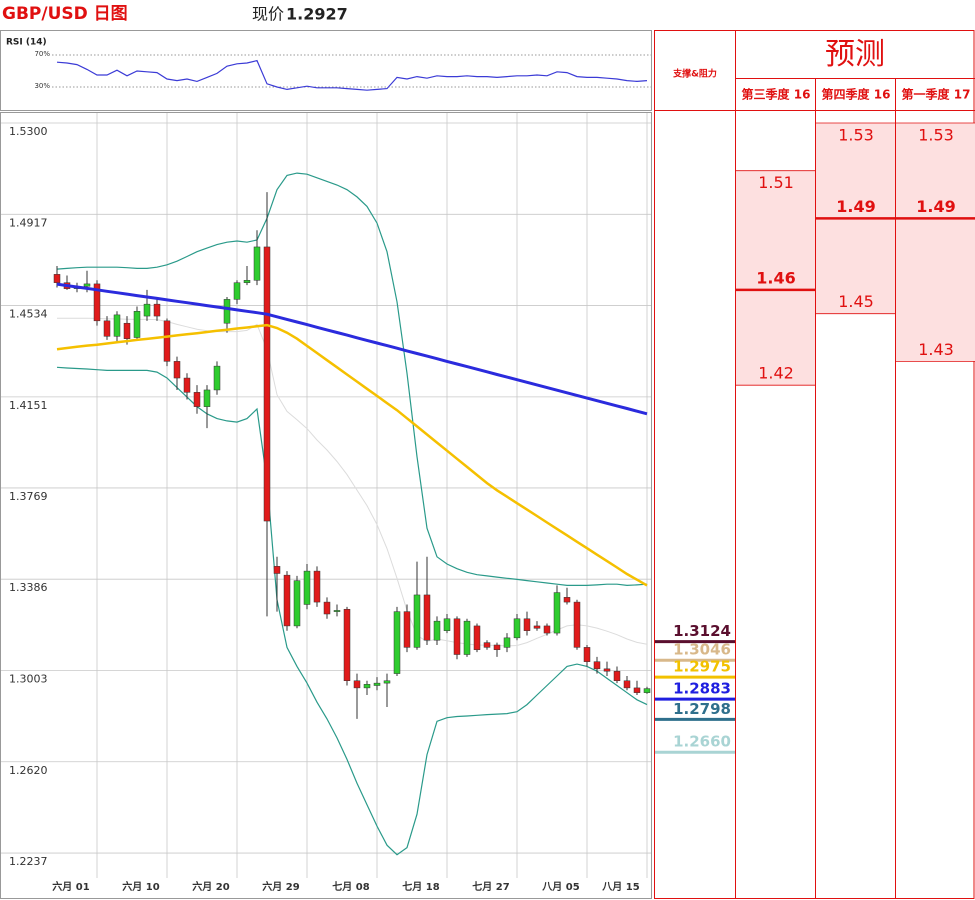 The image size is (975, 900). What do you see at coordinates (42, 54) in the screenshot?
I see `y-tick-label: 70%` at bounding box center [42, 54].